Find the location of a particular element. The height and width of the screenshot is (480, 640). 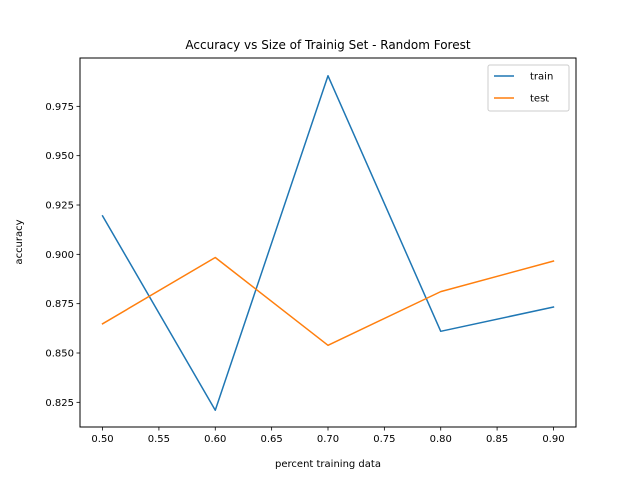

legend-box is located at coordinates (528, 88).